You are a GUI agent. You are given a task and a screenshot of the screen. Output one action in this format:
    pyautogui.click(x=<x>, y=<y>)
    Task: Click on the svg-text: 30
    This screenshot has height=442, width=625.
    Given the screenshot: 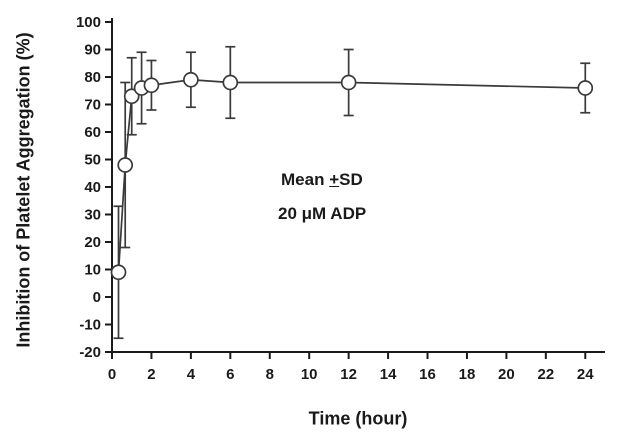 What is the action you would take?
    pyautogui.click(x=92, y=215)
    